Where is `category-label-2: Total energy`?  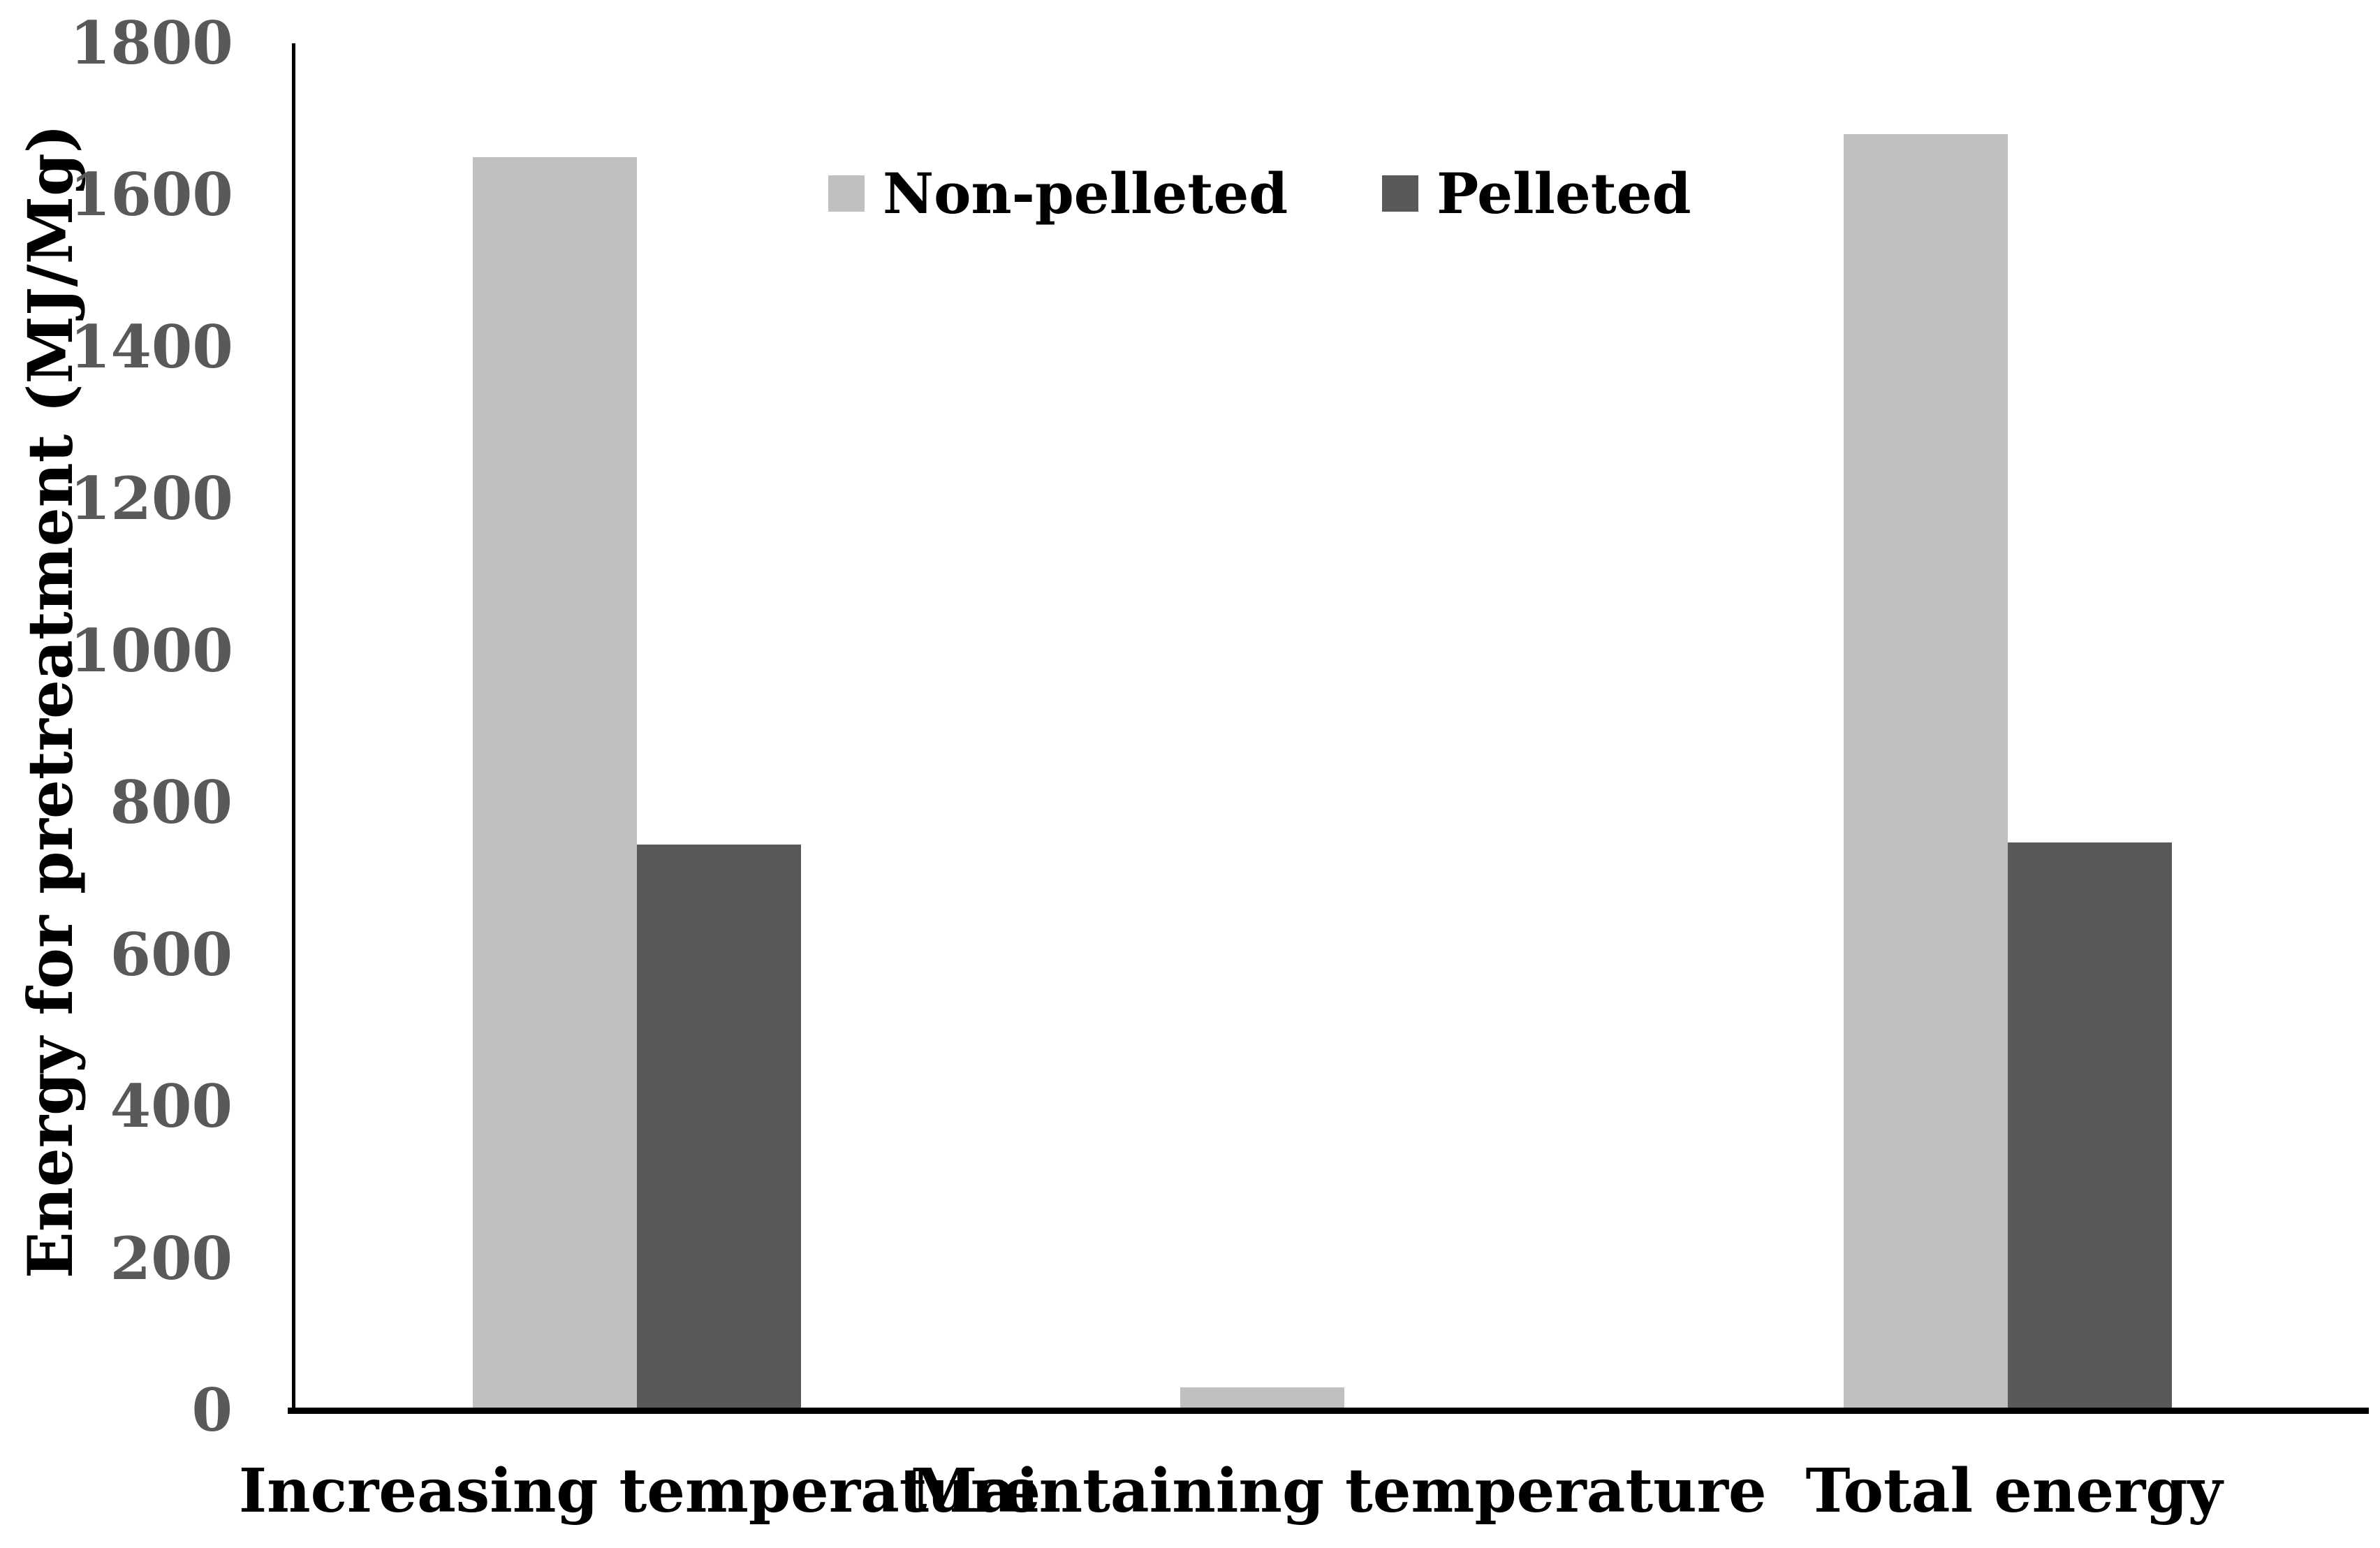 category-label-2: Total energy is located at coordinates (2014, 1491).